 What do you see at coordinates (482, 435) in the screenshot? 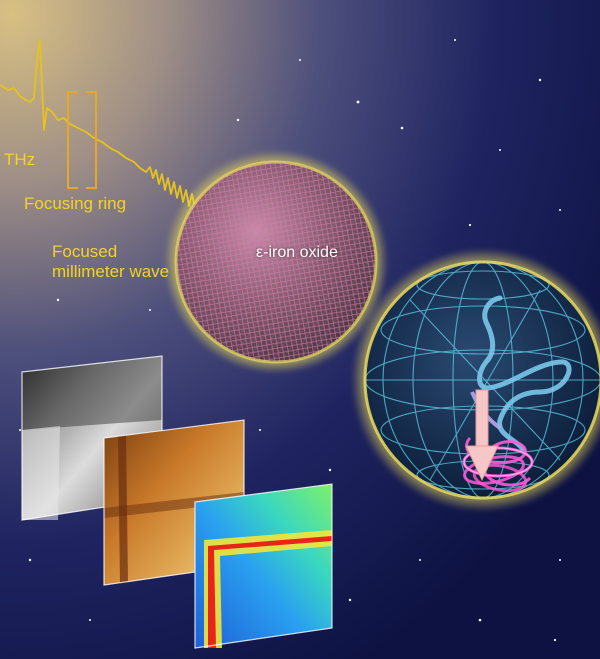
I see `spin-arrow-icon` at bounding box center [482, 435].